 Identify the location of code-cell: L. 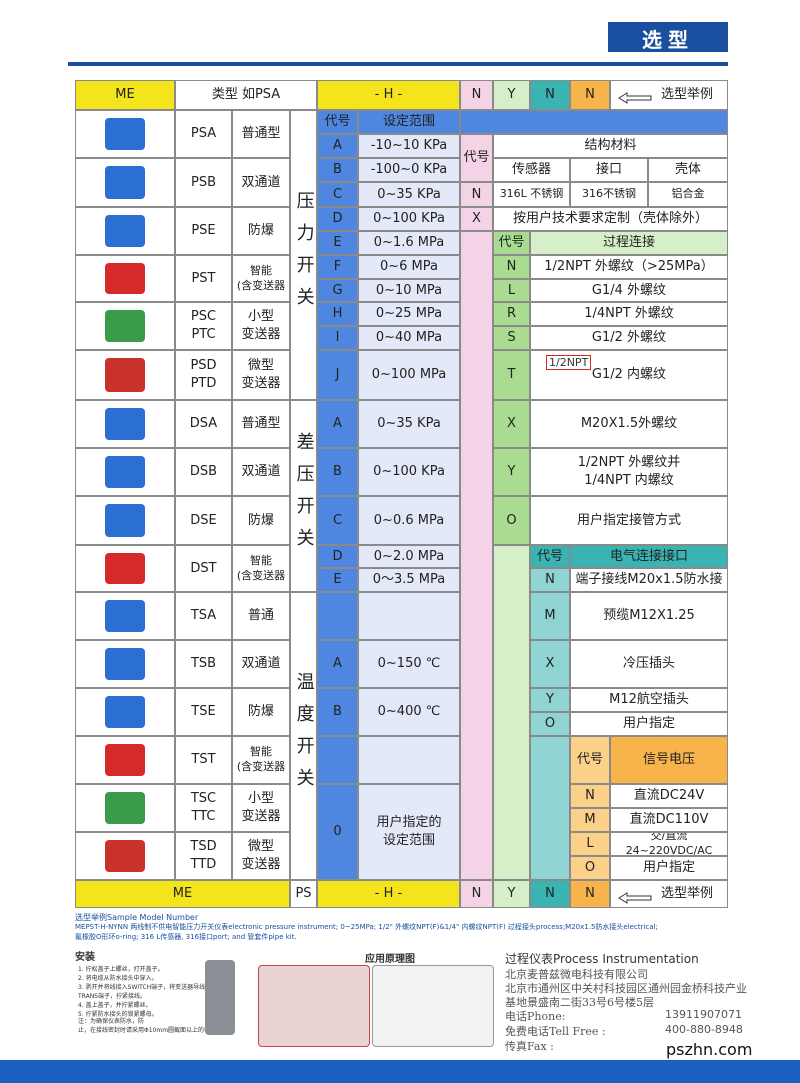
(590, 844).